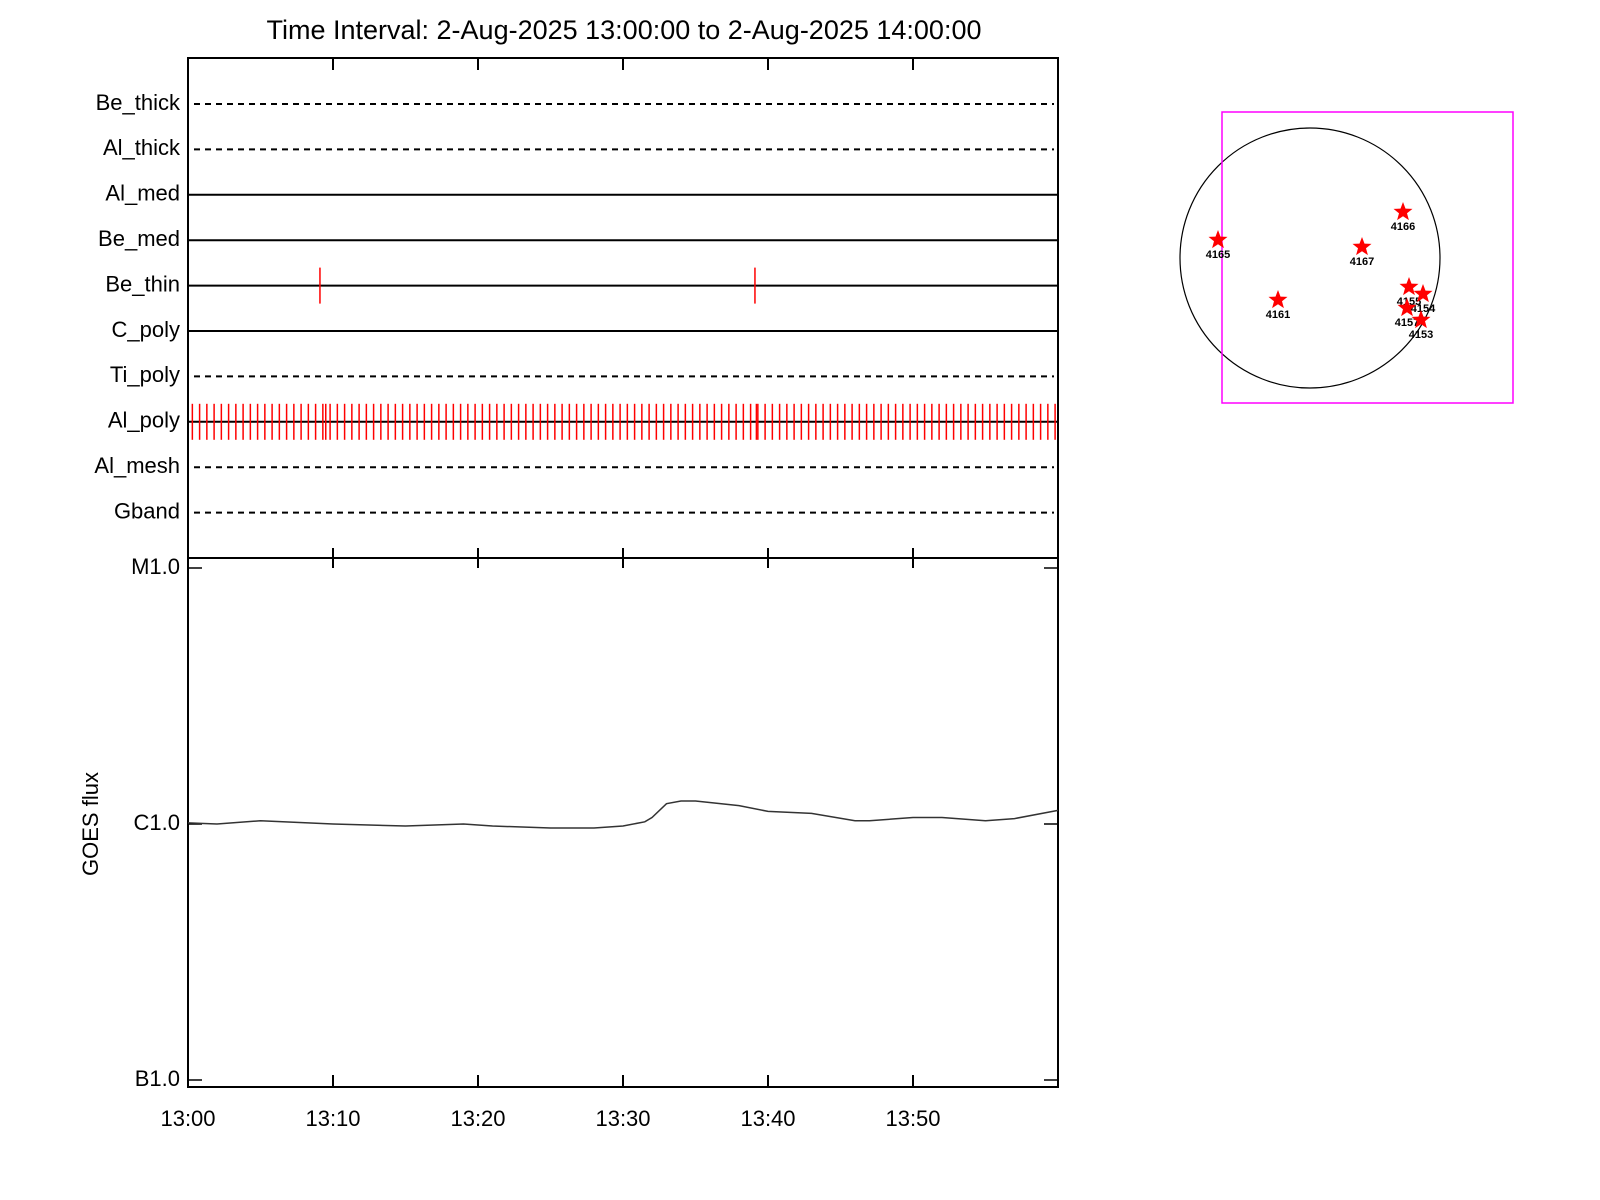  Describe the element at coordinates (146, 329) in the screenshot. I see `row-label: C_poly` at that location.